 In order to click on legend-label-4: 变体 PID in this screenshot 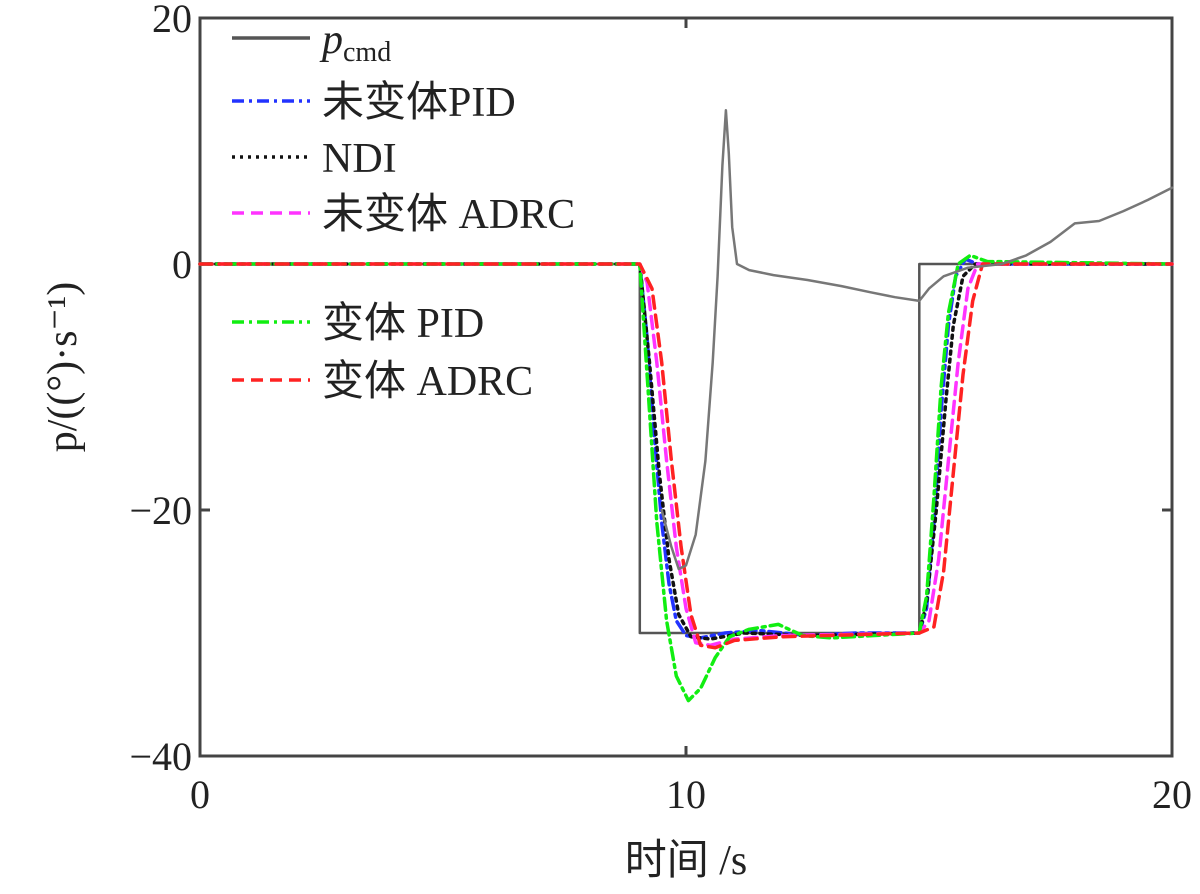, I will do `click(403, 323)`.